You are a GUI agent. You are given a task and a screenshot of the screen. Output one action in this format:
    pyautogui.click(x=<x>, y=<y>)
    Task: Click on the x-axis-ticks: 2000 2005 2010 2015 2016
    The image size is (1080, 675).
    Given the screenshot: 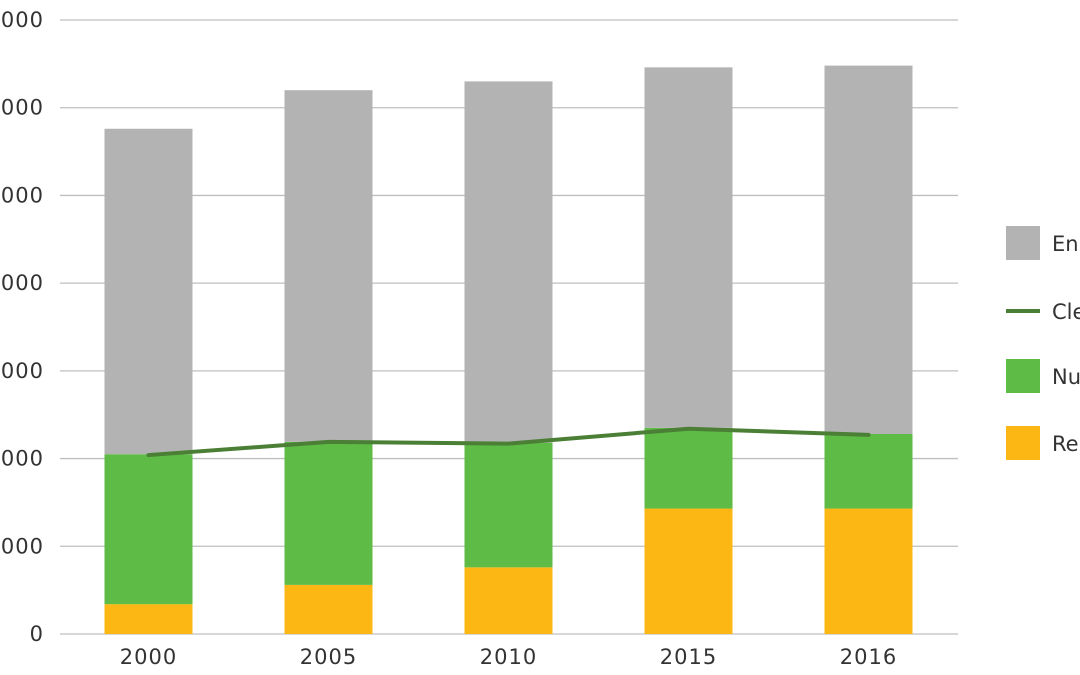 What is the action you would take?
    pyautogui.click(x=508, y=657)
    